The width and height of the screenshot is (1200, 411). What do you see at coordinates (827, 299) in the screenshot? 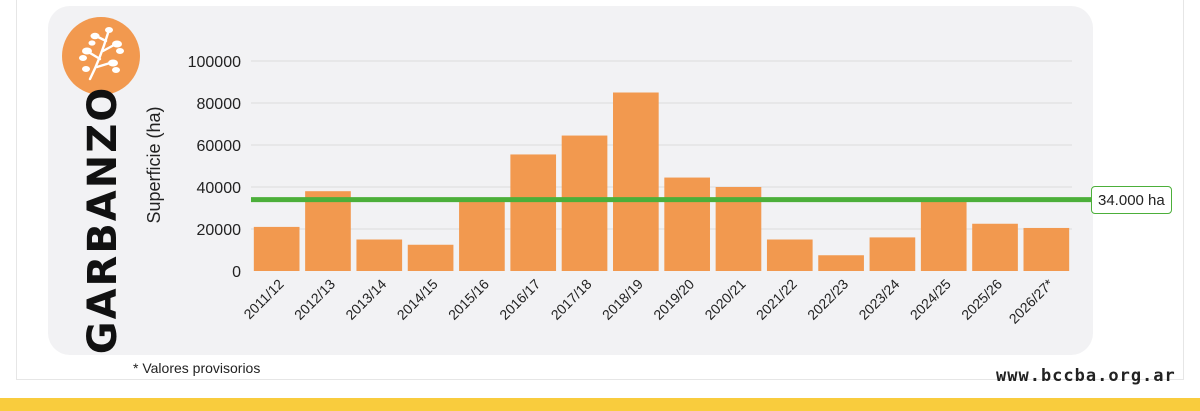
I see `x-tick-label: 2022/23` at bounding box center [827, 299].